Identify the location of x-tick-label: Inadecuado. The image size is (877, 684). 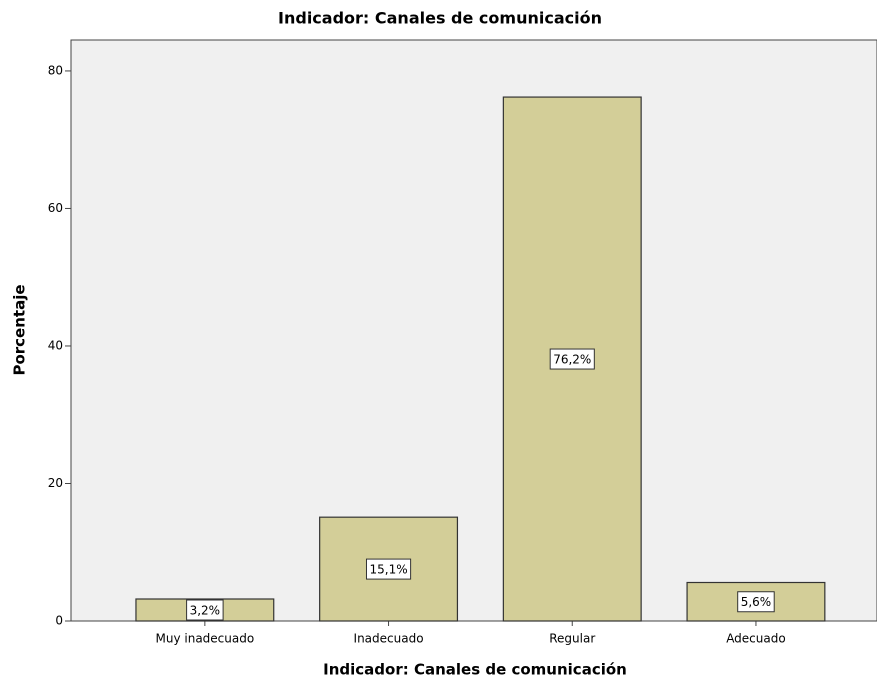
(389, 639).